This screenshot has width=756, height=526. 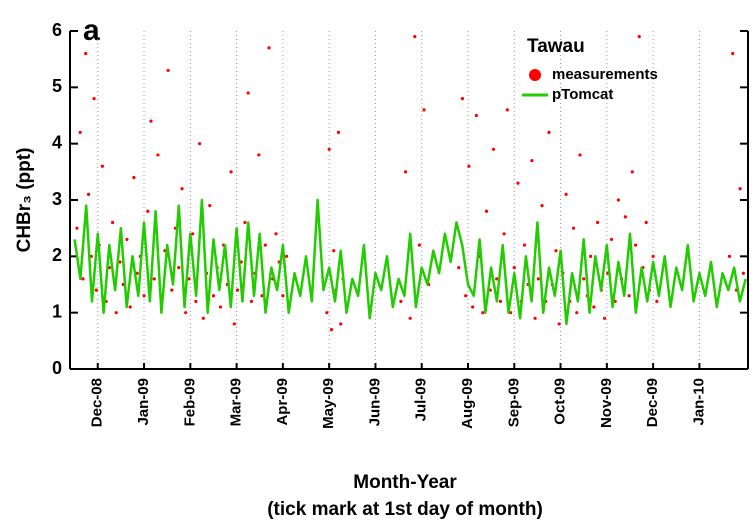 What do you see at coordinates (405, 509) in the screenshot?
I see `x-axis-note: (tick mark at 1st day of month)` at bounding box center [405, 509].